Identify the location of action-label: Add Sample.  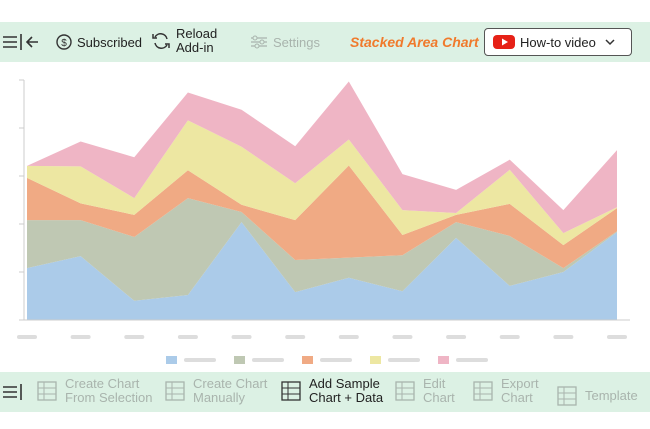
(344, 383).